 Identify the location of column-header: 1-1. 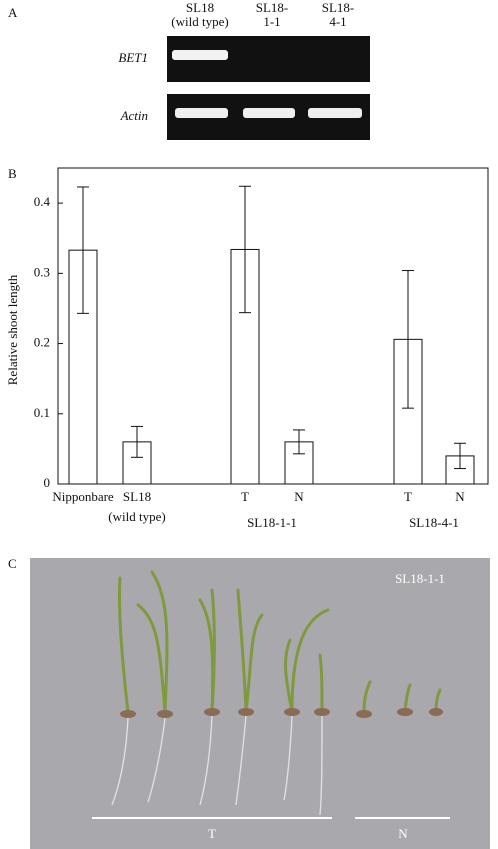
(271, 21).